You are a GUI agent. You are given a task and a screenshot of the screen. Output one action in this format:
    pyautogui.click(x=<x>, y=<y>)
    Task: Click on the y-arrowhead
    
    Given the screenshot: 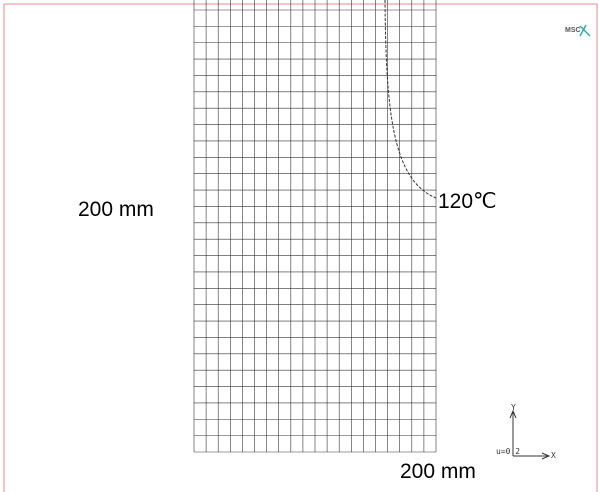 What is the action you would take?
    pyautogui.click(x=513, y=414)
    